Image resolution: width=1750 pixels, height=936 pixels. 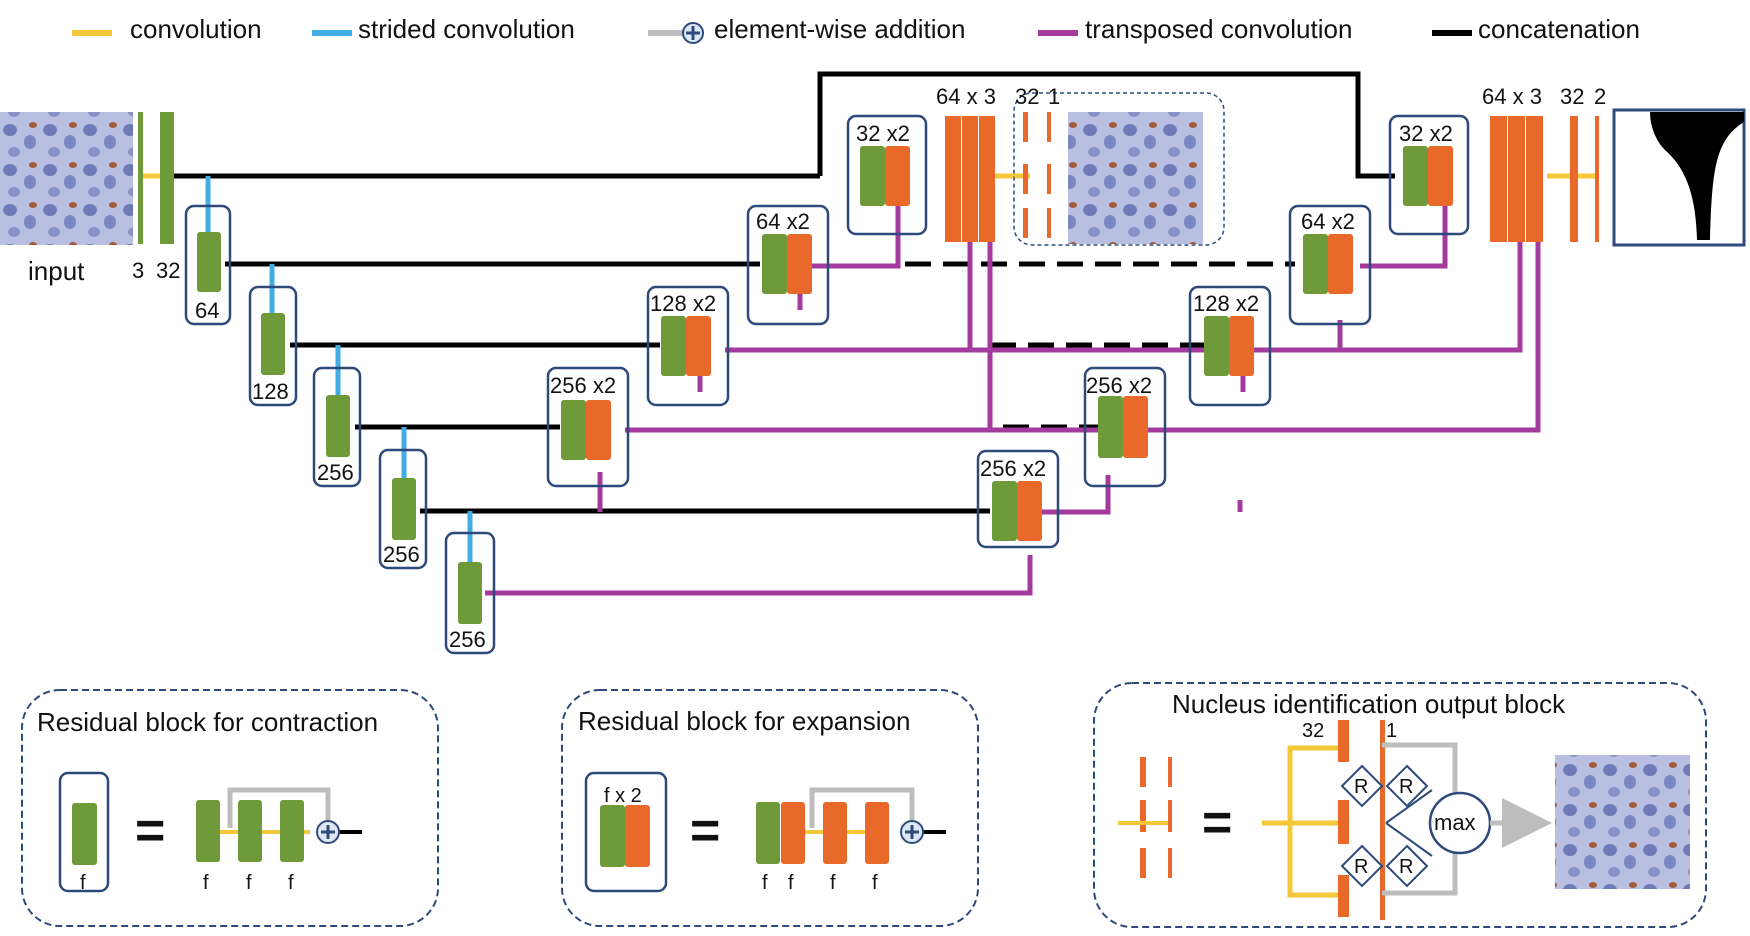 What do you see at coordinates (1406, 787) in the screenshot?
I see `panel-nucleus-r2: R` at bounding box center [1406, 787].